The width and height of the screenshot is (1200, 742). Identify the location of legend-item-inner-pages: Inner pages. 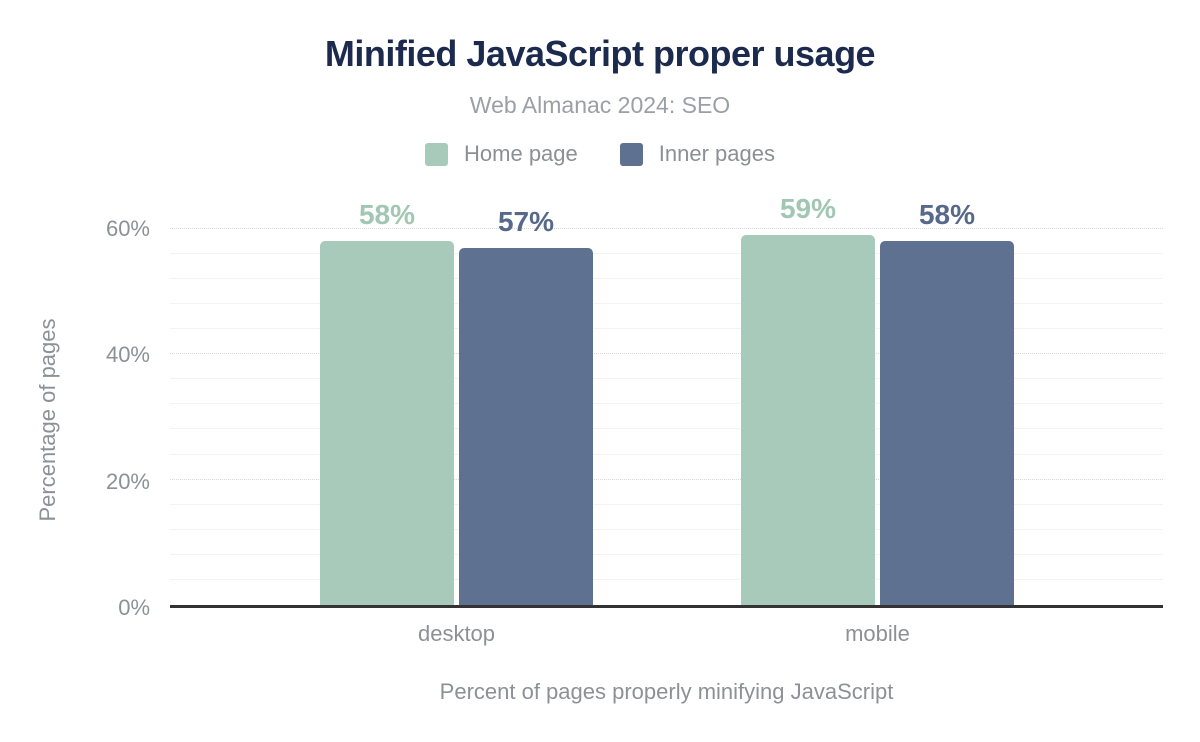
(697, 154).